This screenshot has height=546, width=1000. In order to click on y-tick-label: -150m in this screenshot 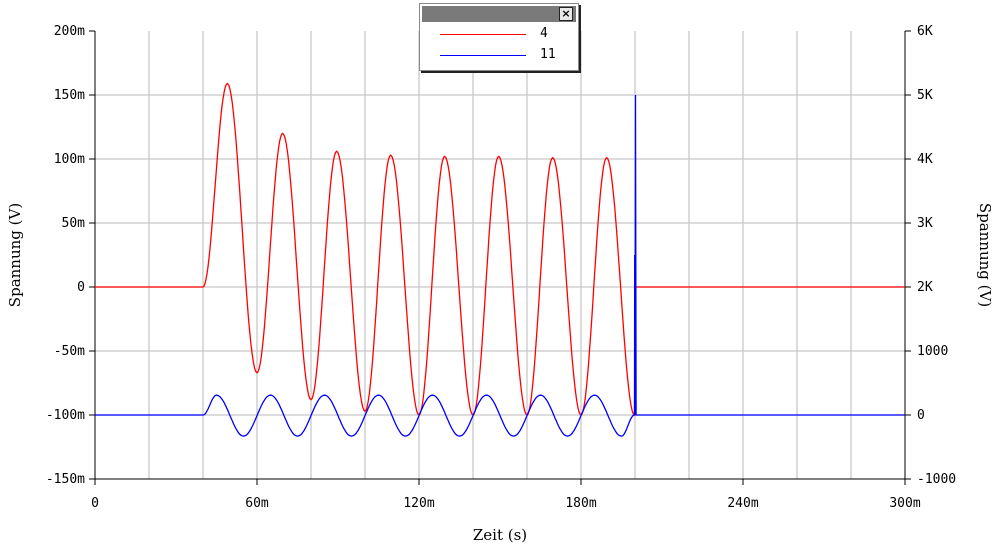, I will do `click(65, 479)`.